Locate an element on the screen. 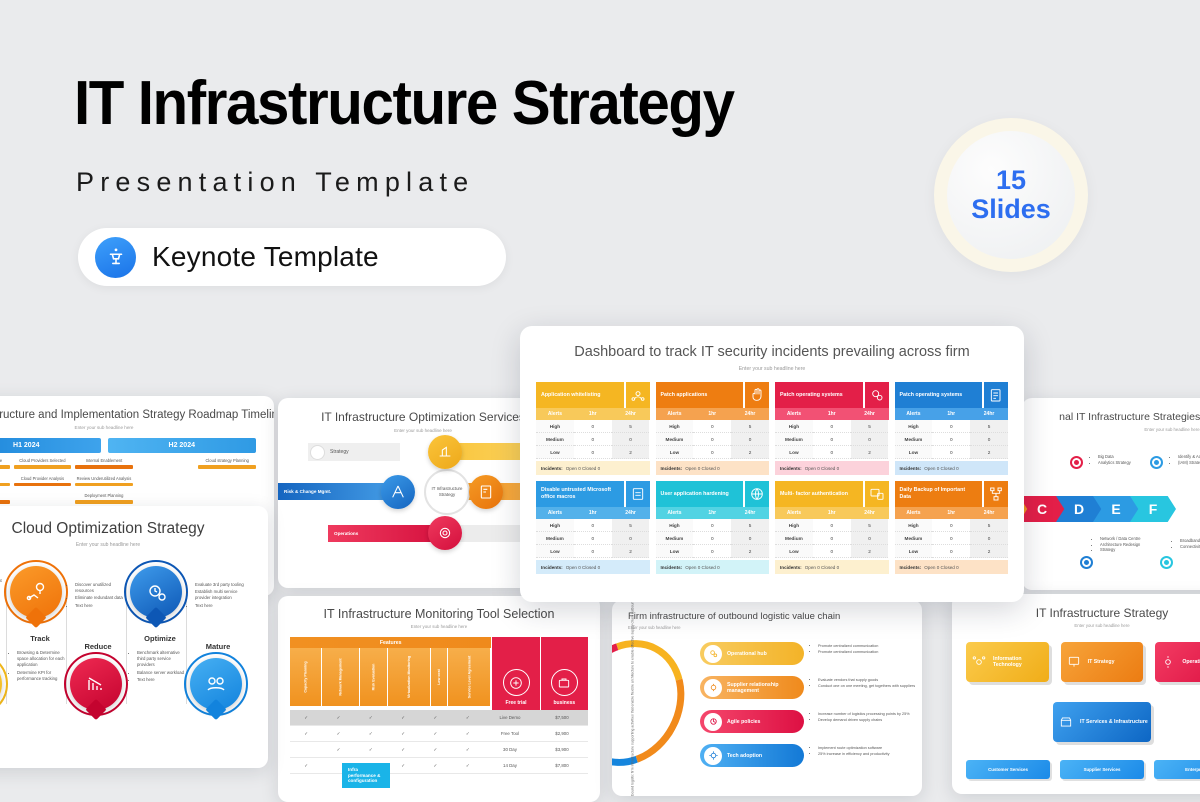 This screenshot has height=802, width=1200. montool-feature-col: Risk Evaluation is located at coordinates (374, 677).